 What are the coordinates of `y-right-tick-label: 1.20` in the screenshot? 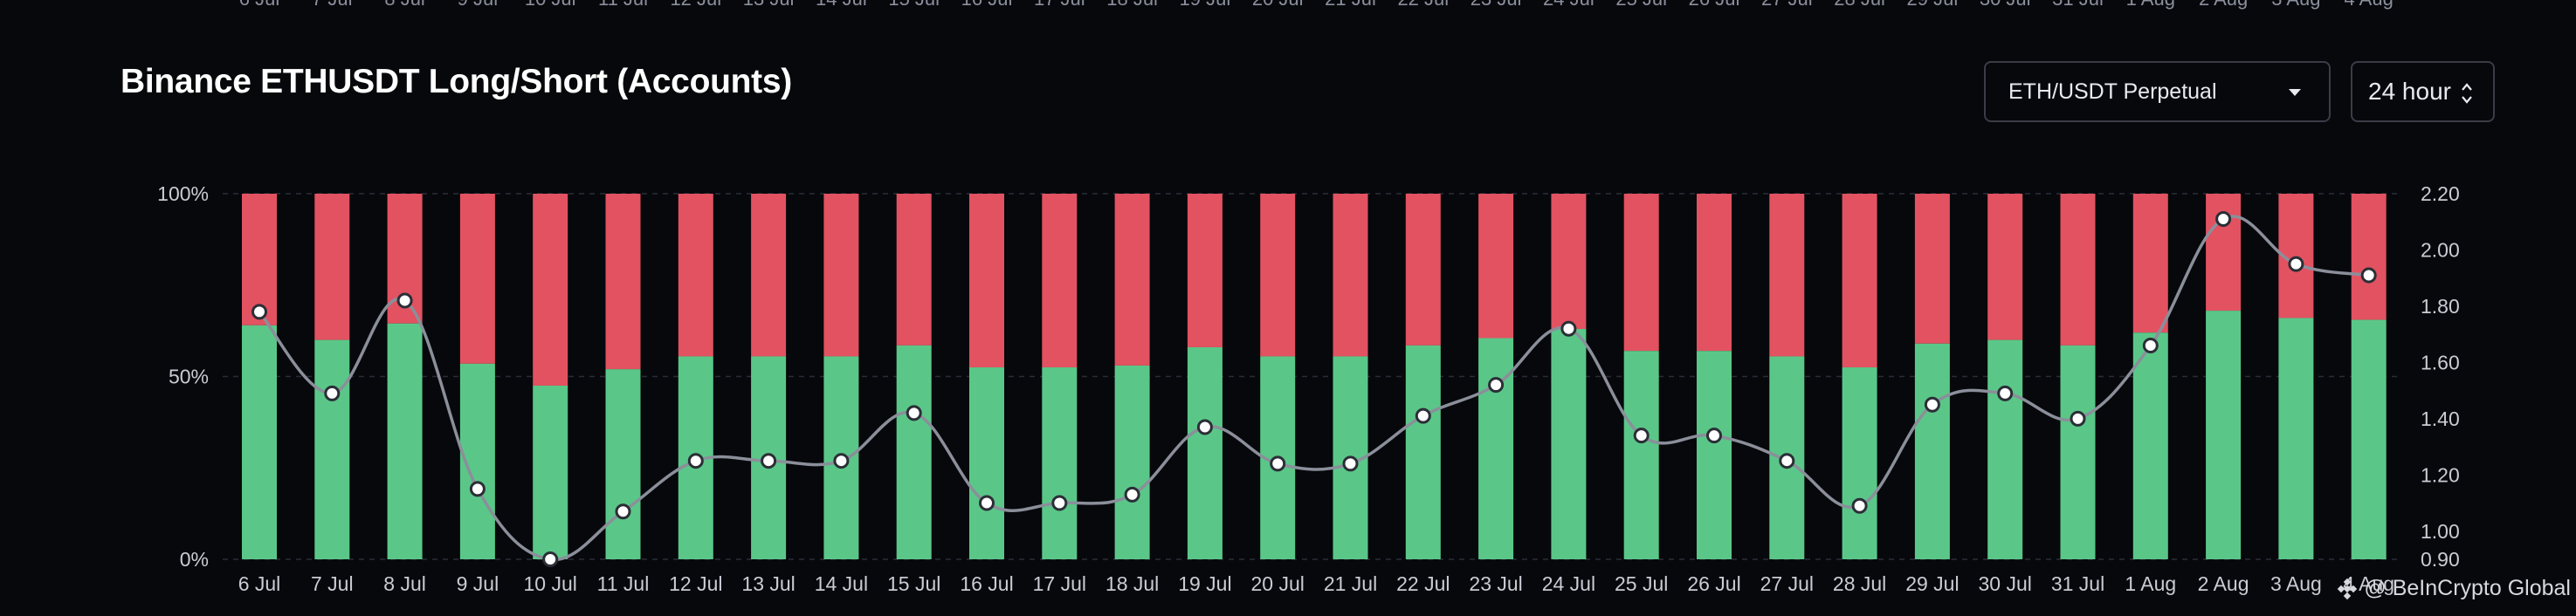 It's located at (2440, 474).